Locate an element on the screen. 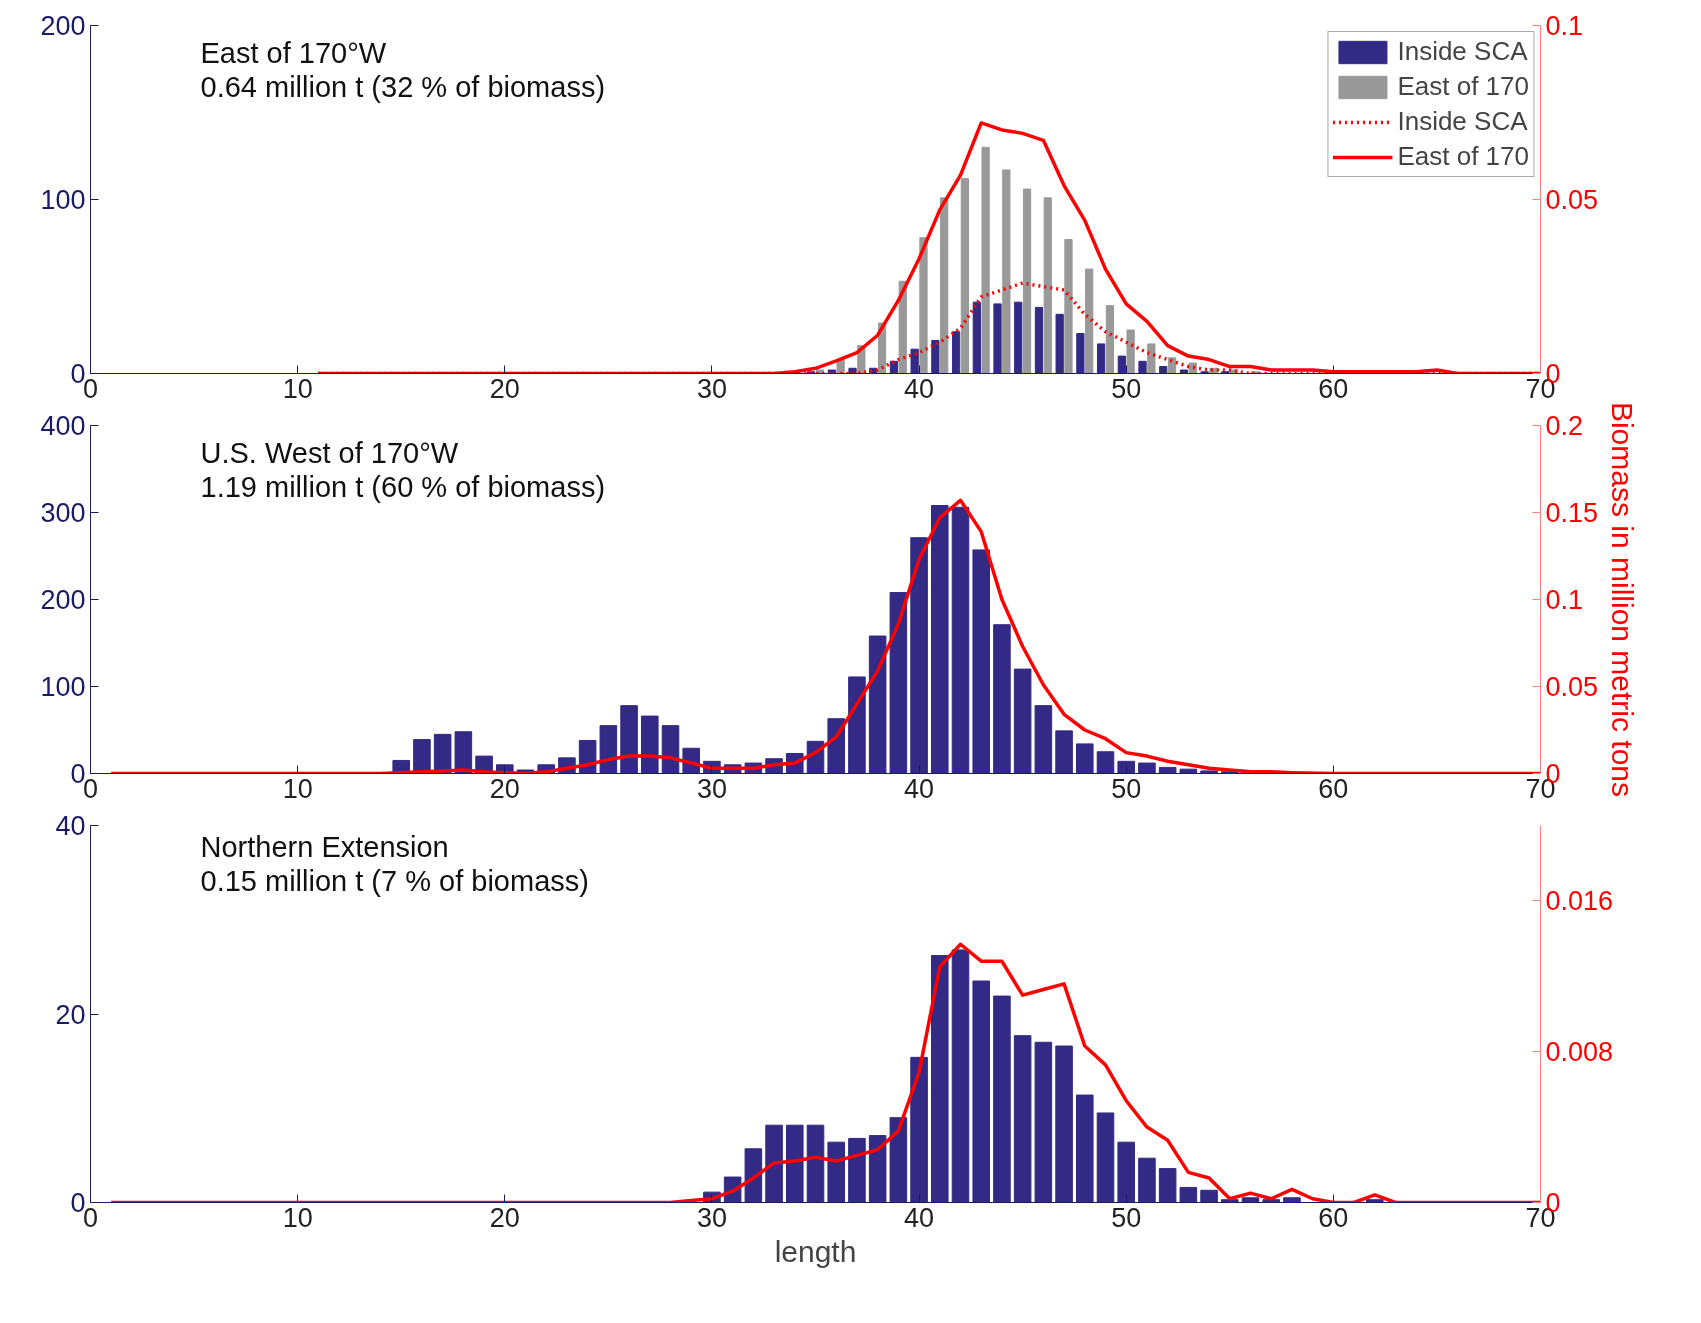  y-tick-label: 300 is located at coordinates (63, 513).